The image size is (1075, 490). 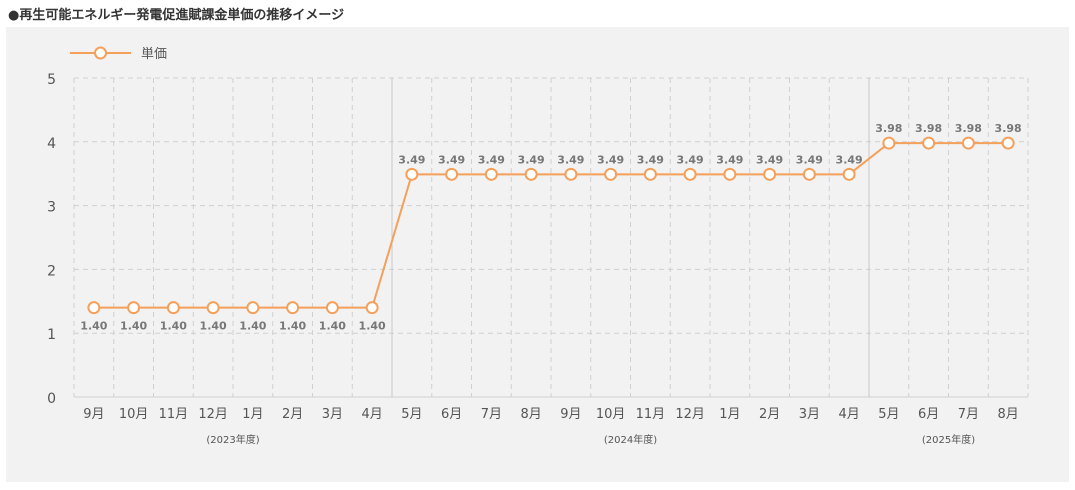 What do you see at coordinates (630, 439) in the screenshot?
I see `fiscal-year-label: (2024年度)` at bounding box center [630, 439].